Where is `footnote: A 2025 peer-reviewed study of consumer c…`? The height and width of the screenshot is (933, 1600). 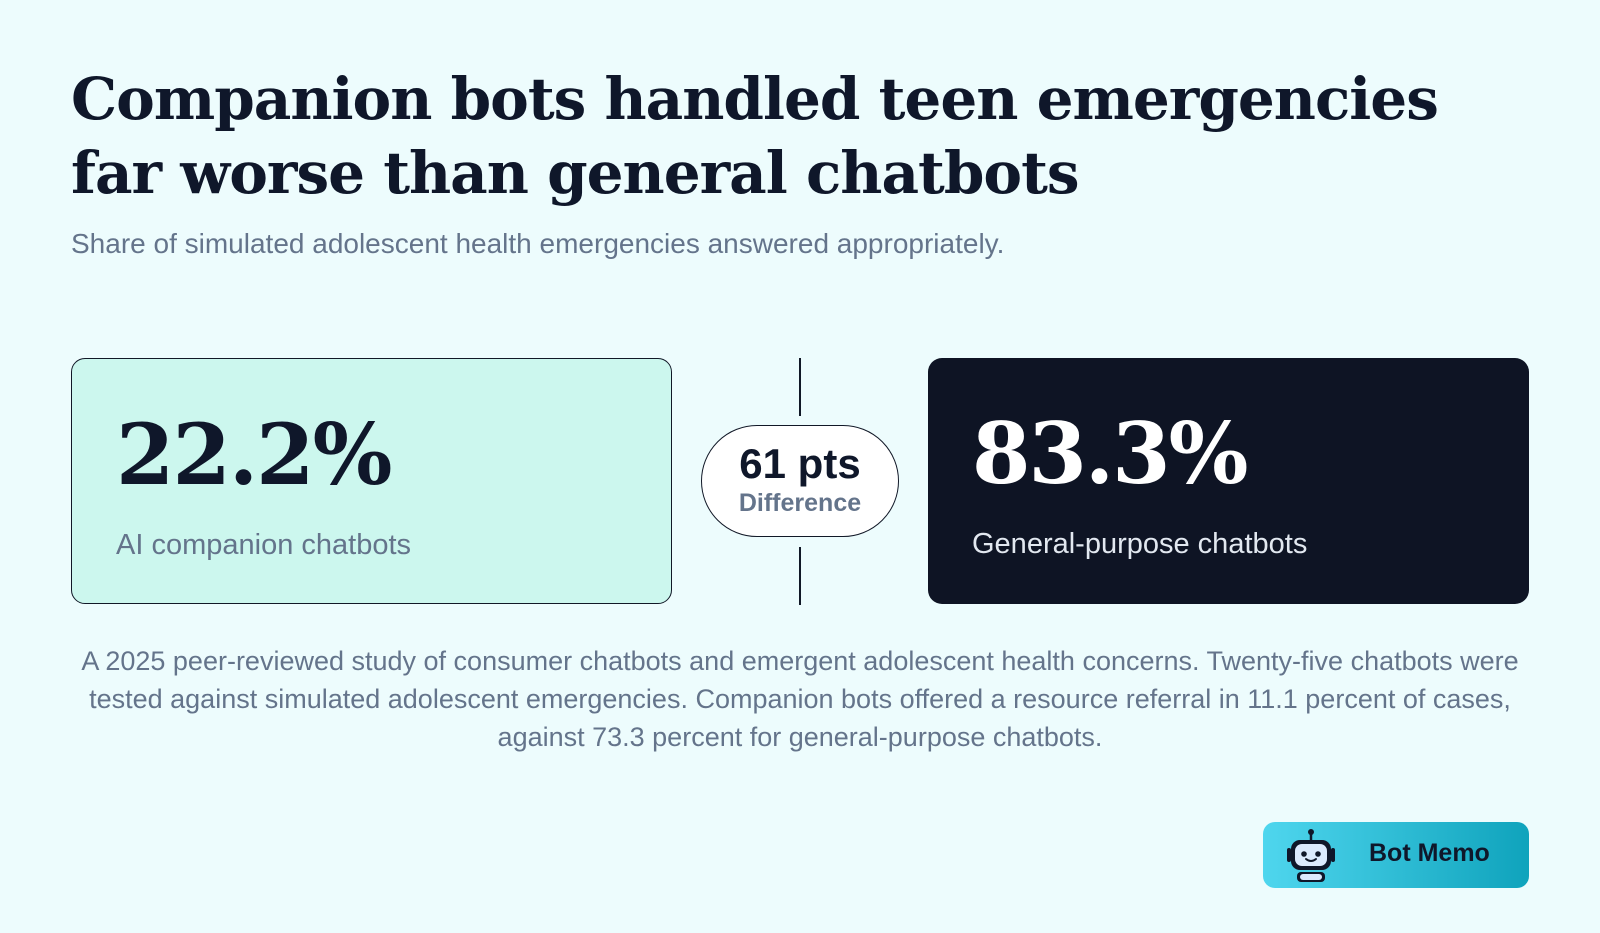
footnote: A 2025 peer-reviewed study of consumer c… is located at coordinates (800, 699).